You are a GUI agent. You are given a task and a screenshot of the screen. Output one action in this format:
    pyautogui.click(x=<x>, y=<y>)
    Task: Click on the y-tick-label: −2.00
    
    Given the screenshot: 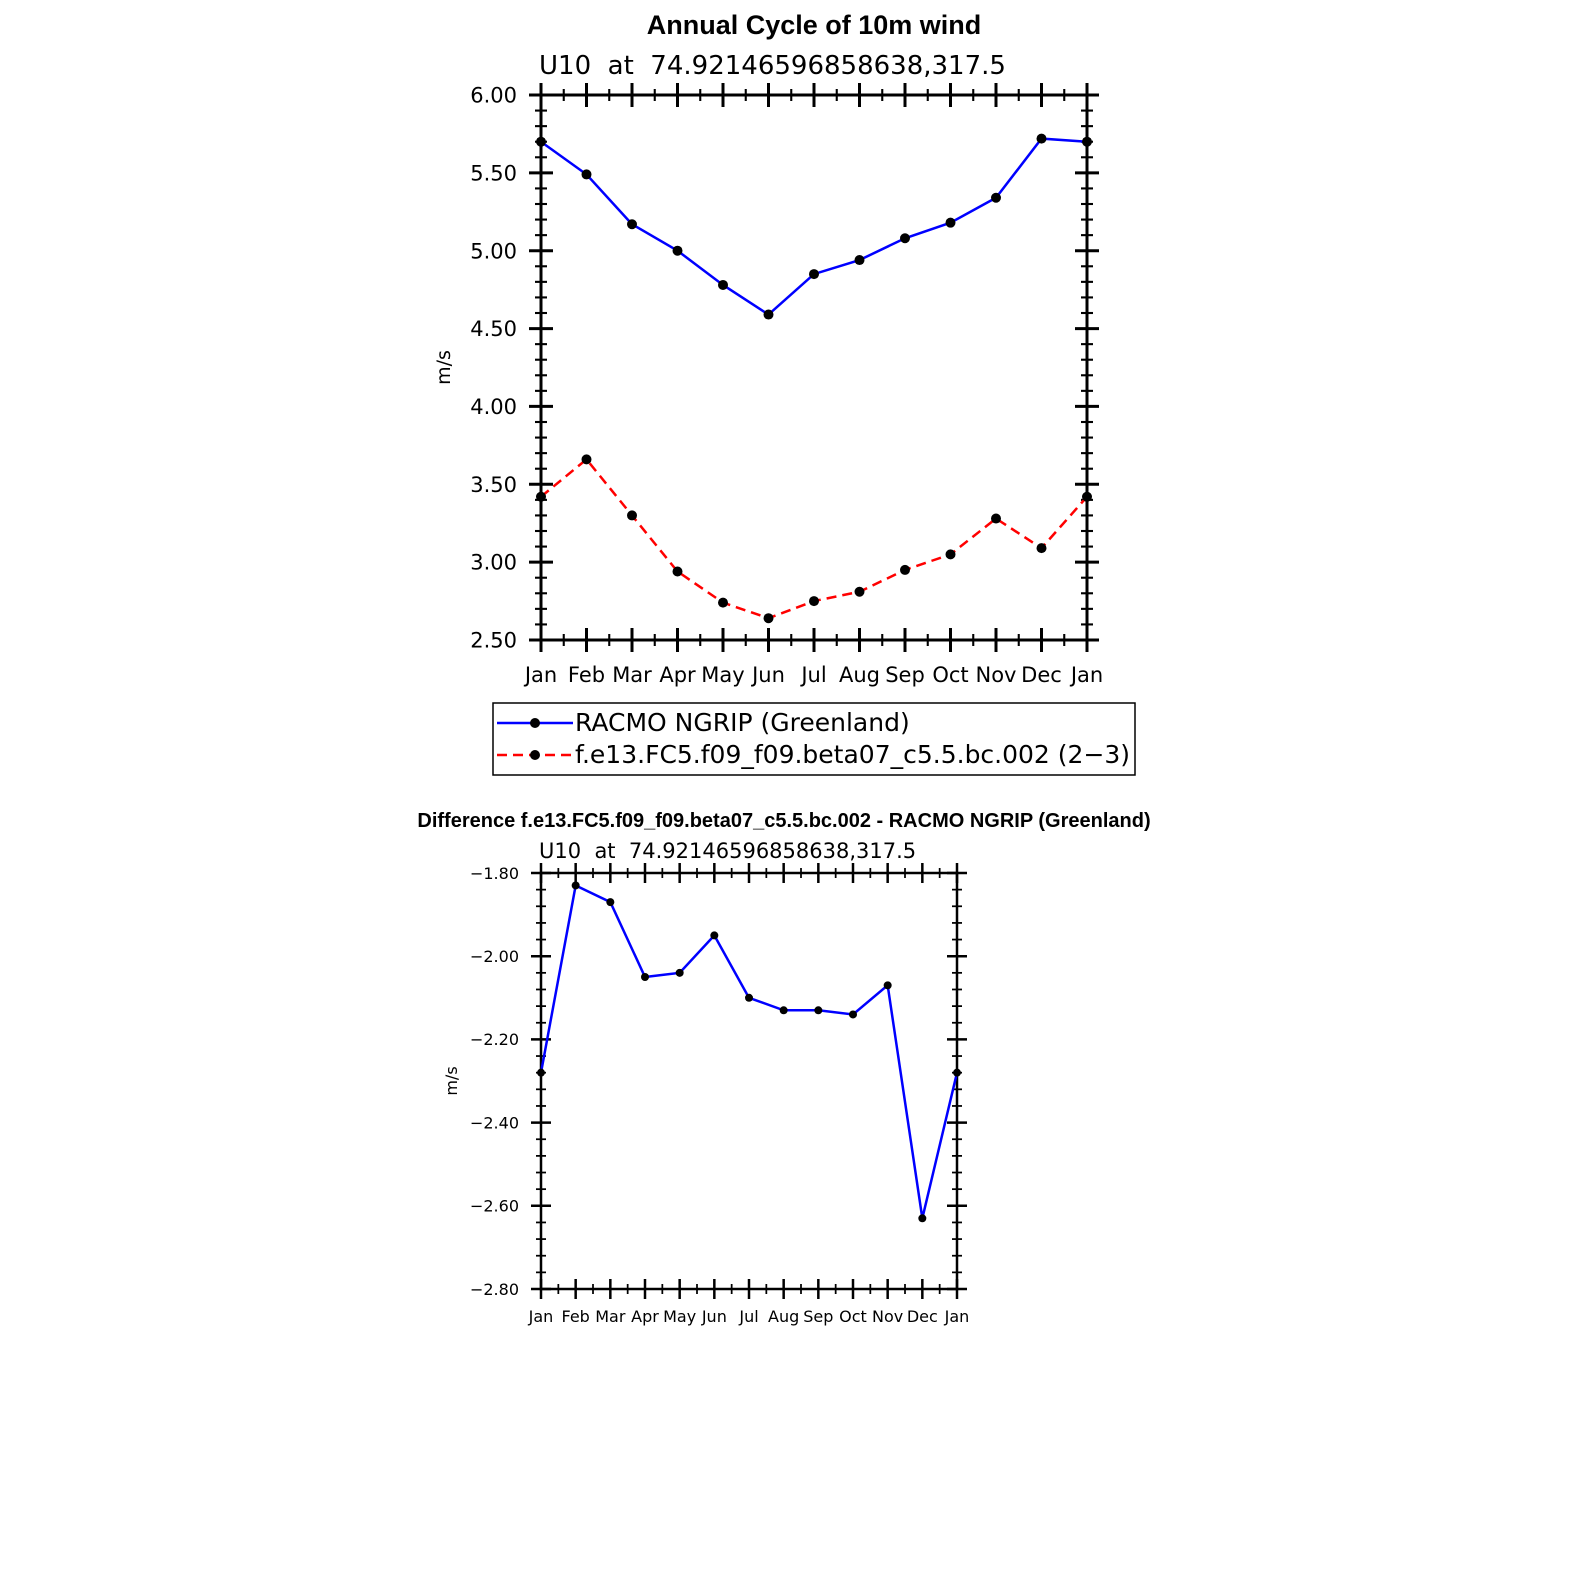 What is the action you would take?
    pyautogui.click(x=494, y=956)
    